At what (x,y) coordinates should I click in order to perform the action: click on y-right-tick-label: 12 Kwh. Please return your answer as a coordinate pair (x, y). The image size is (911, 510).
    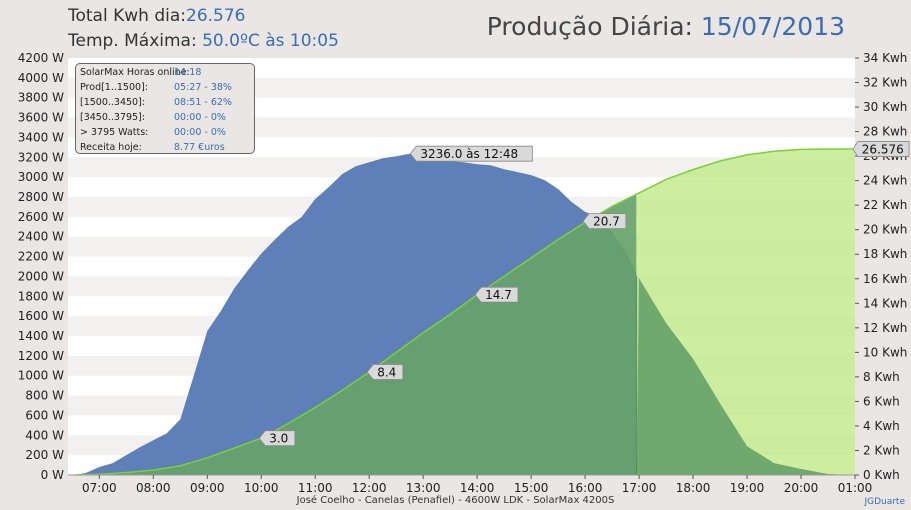
    Looking at the image, I should click on (885, 328).